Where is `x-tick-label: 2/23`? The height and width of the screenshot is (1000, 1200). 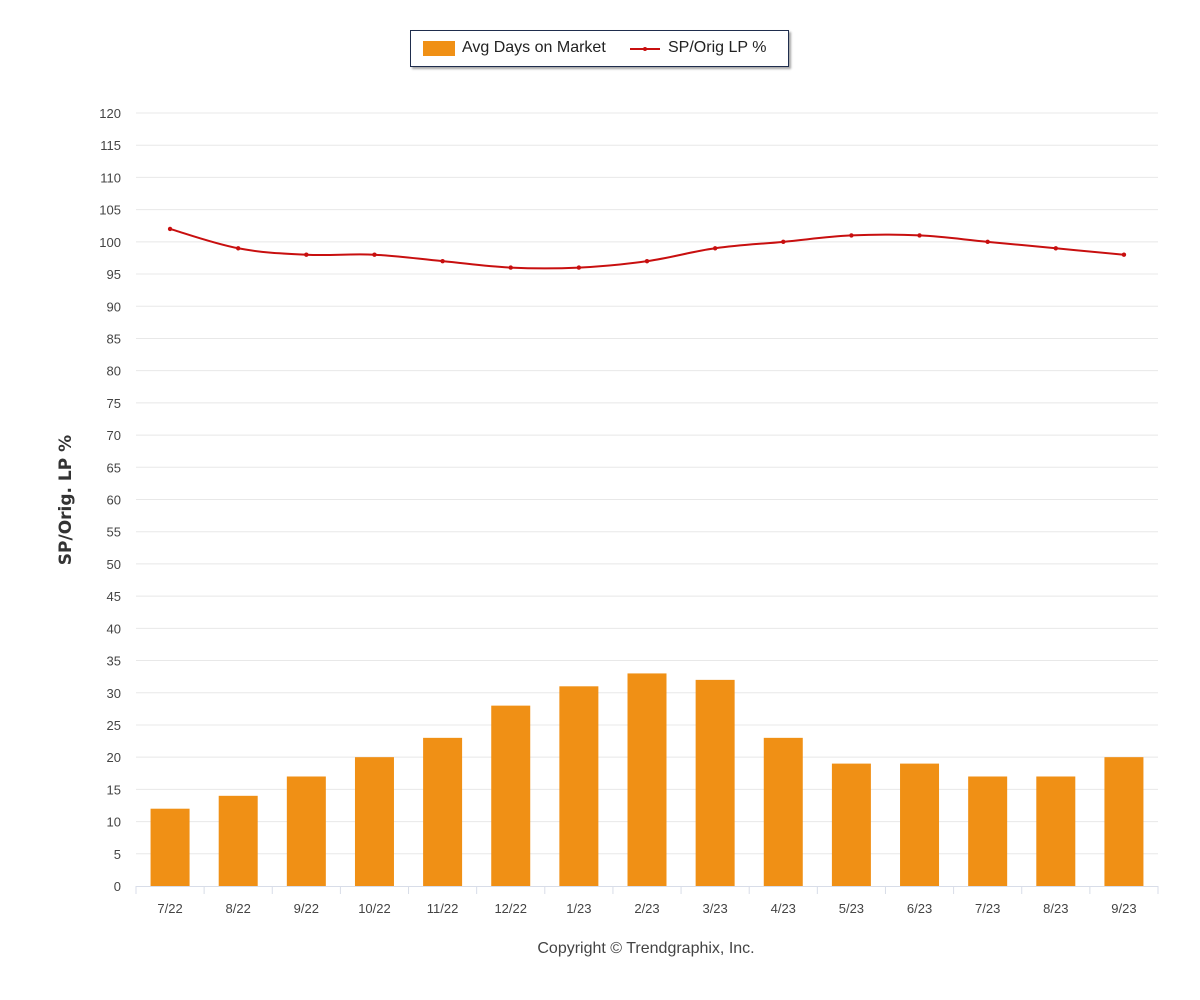
x-tick-label: 2/23 is located at coordinates (646, 908).